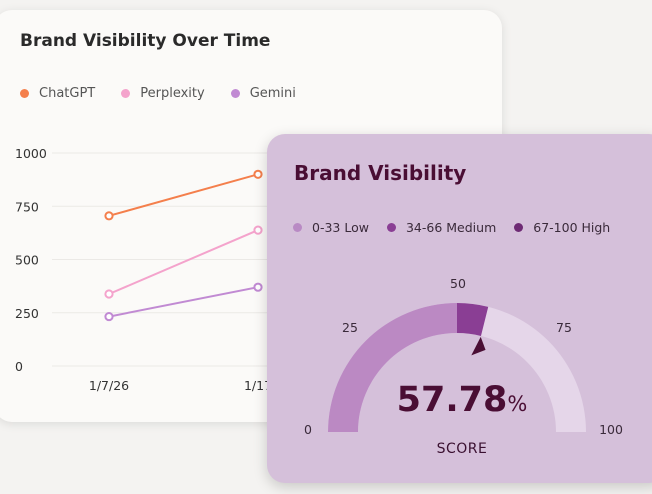 The width and height of the screenshot is (652, 494). I want to click on gauge-legend-label-medium: 34-66 Medium, so click(451, 227).